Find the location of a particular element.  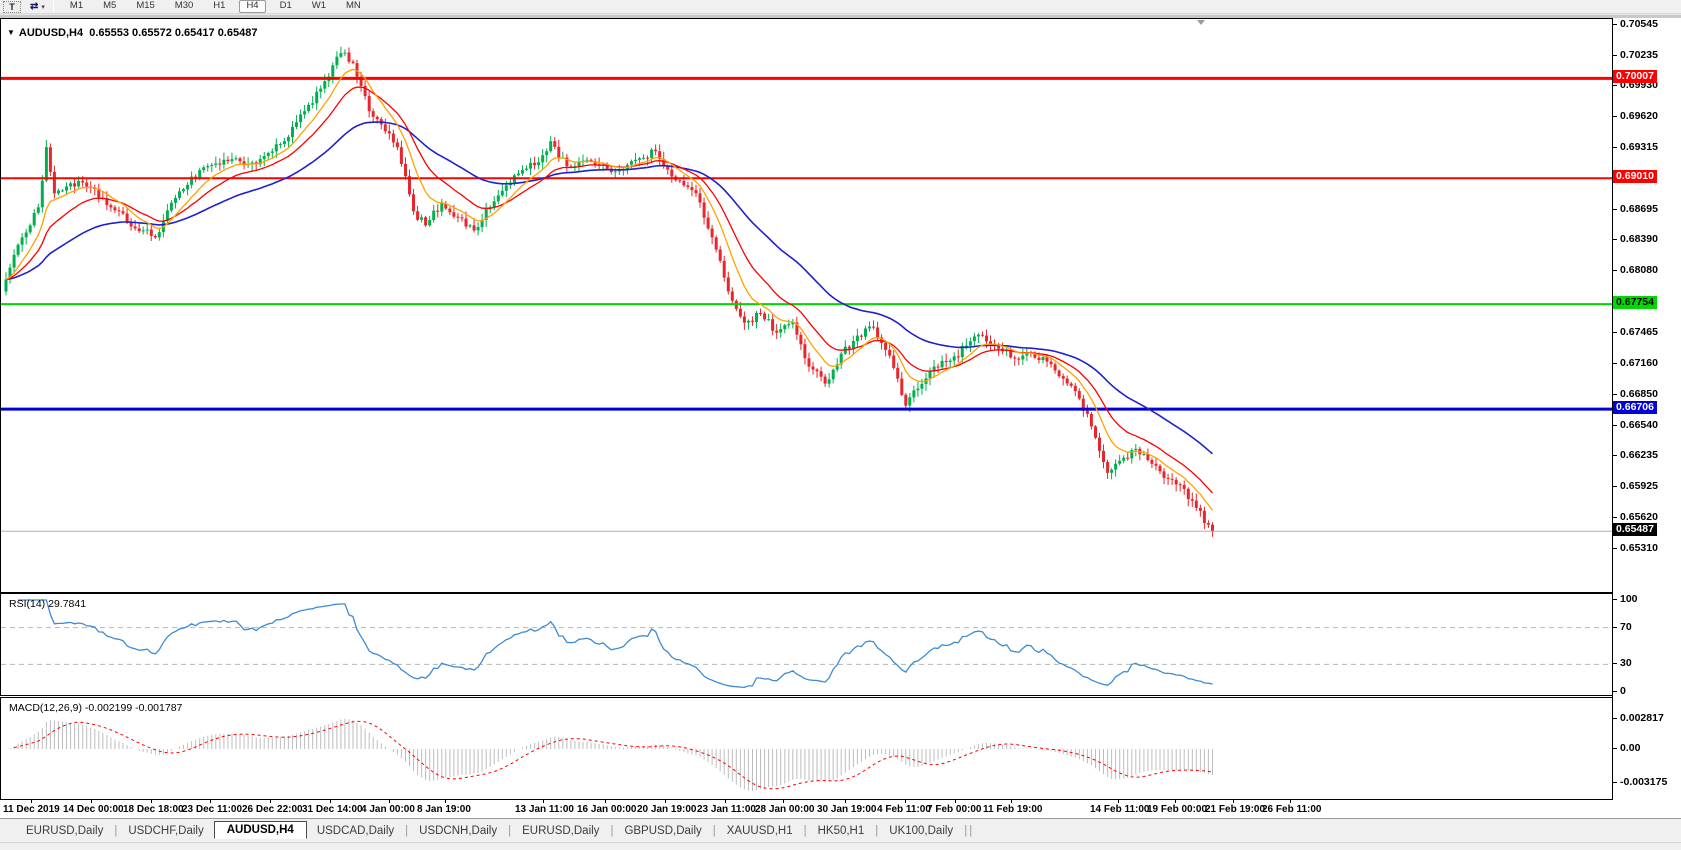

time-tick-label: 16 Jan 00:00 is located at coordinates (607, 809).